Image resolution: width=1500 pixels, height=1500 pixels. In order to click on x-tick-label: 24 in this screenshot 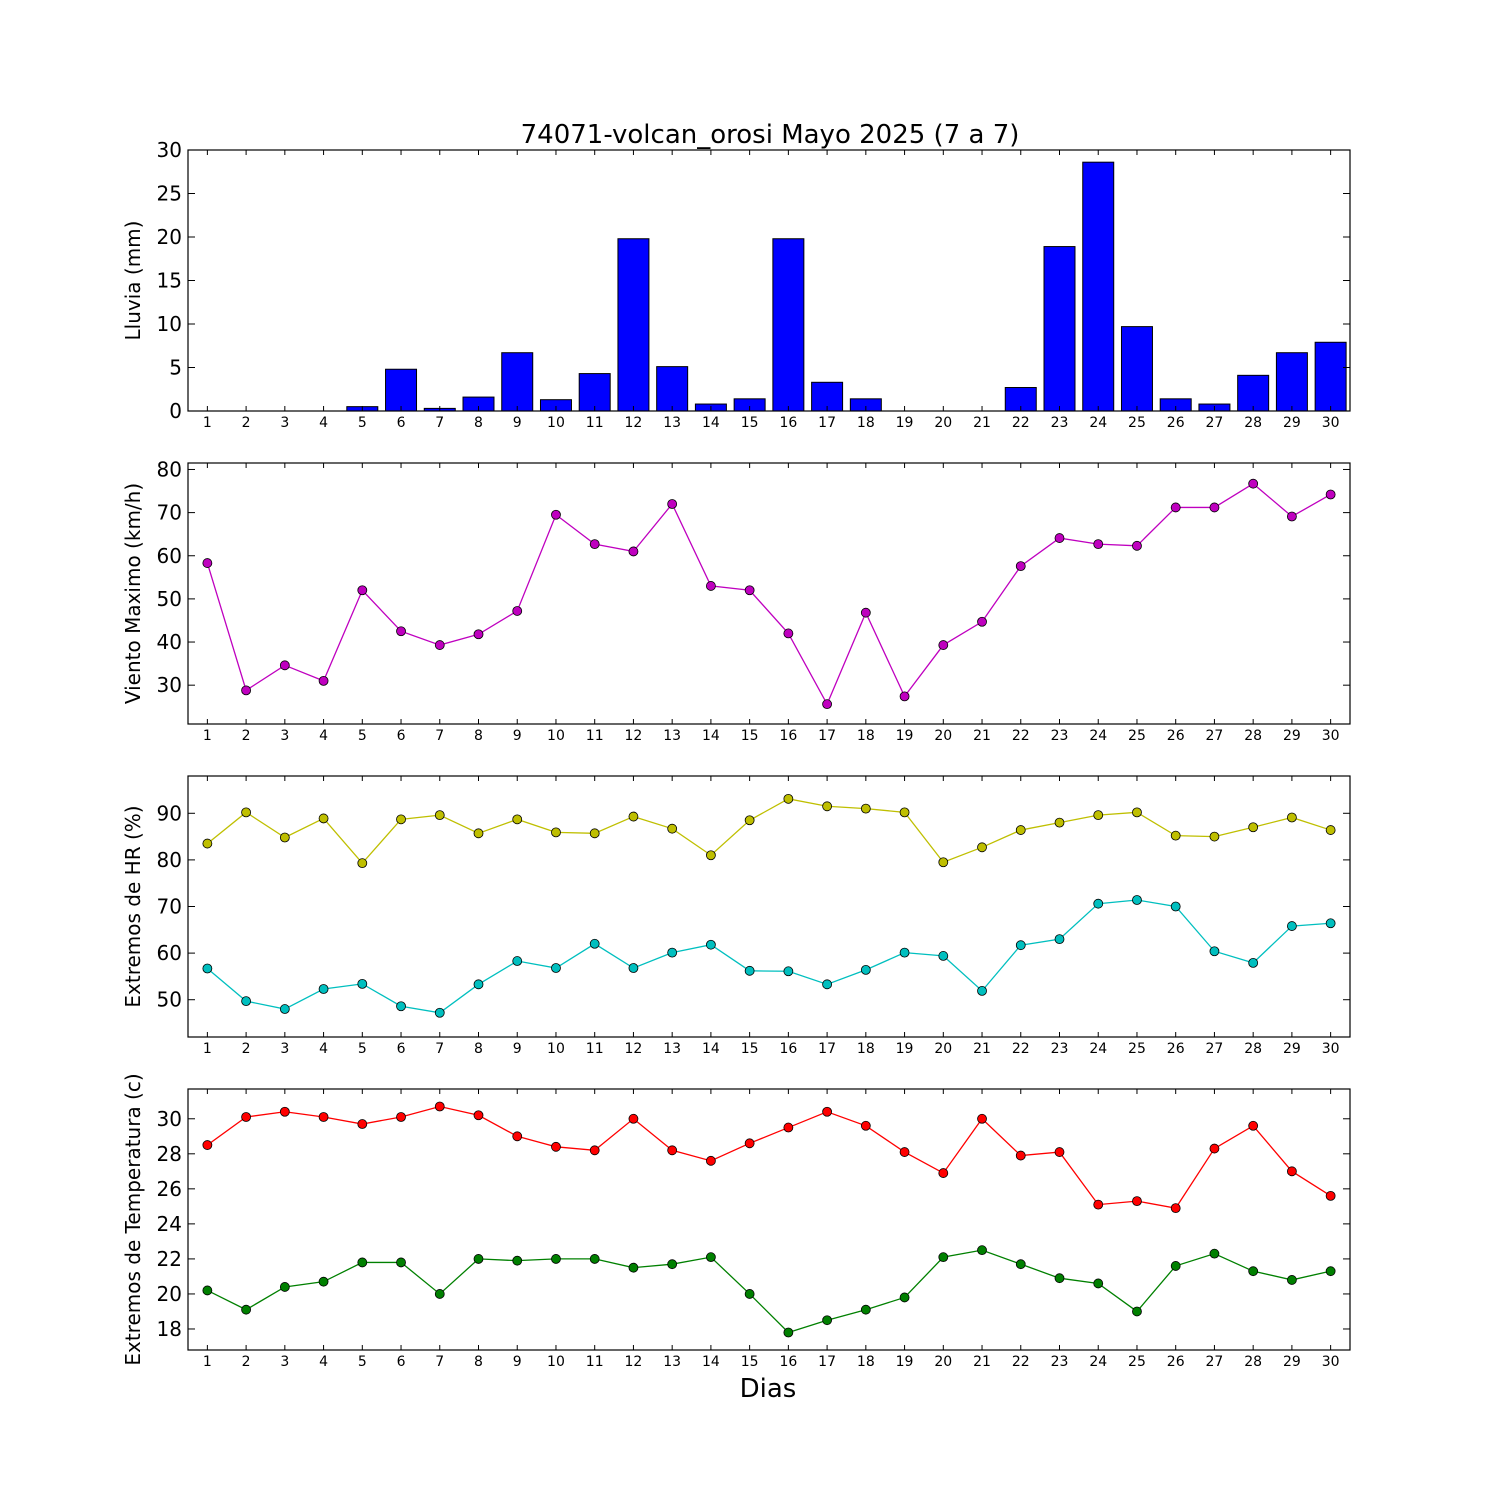, I will do `click(1098, 736)`.